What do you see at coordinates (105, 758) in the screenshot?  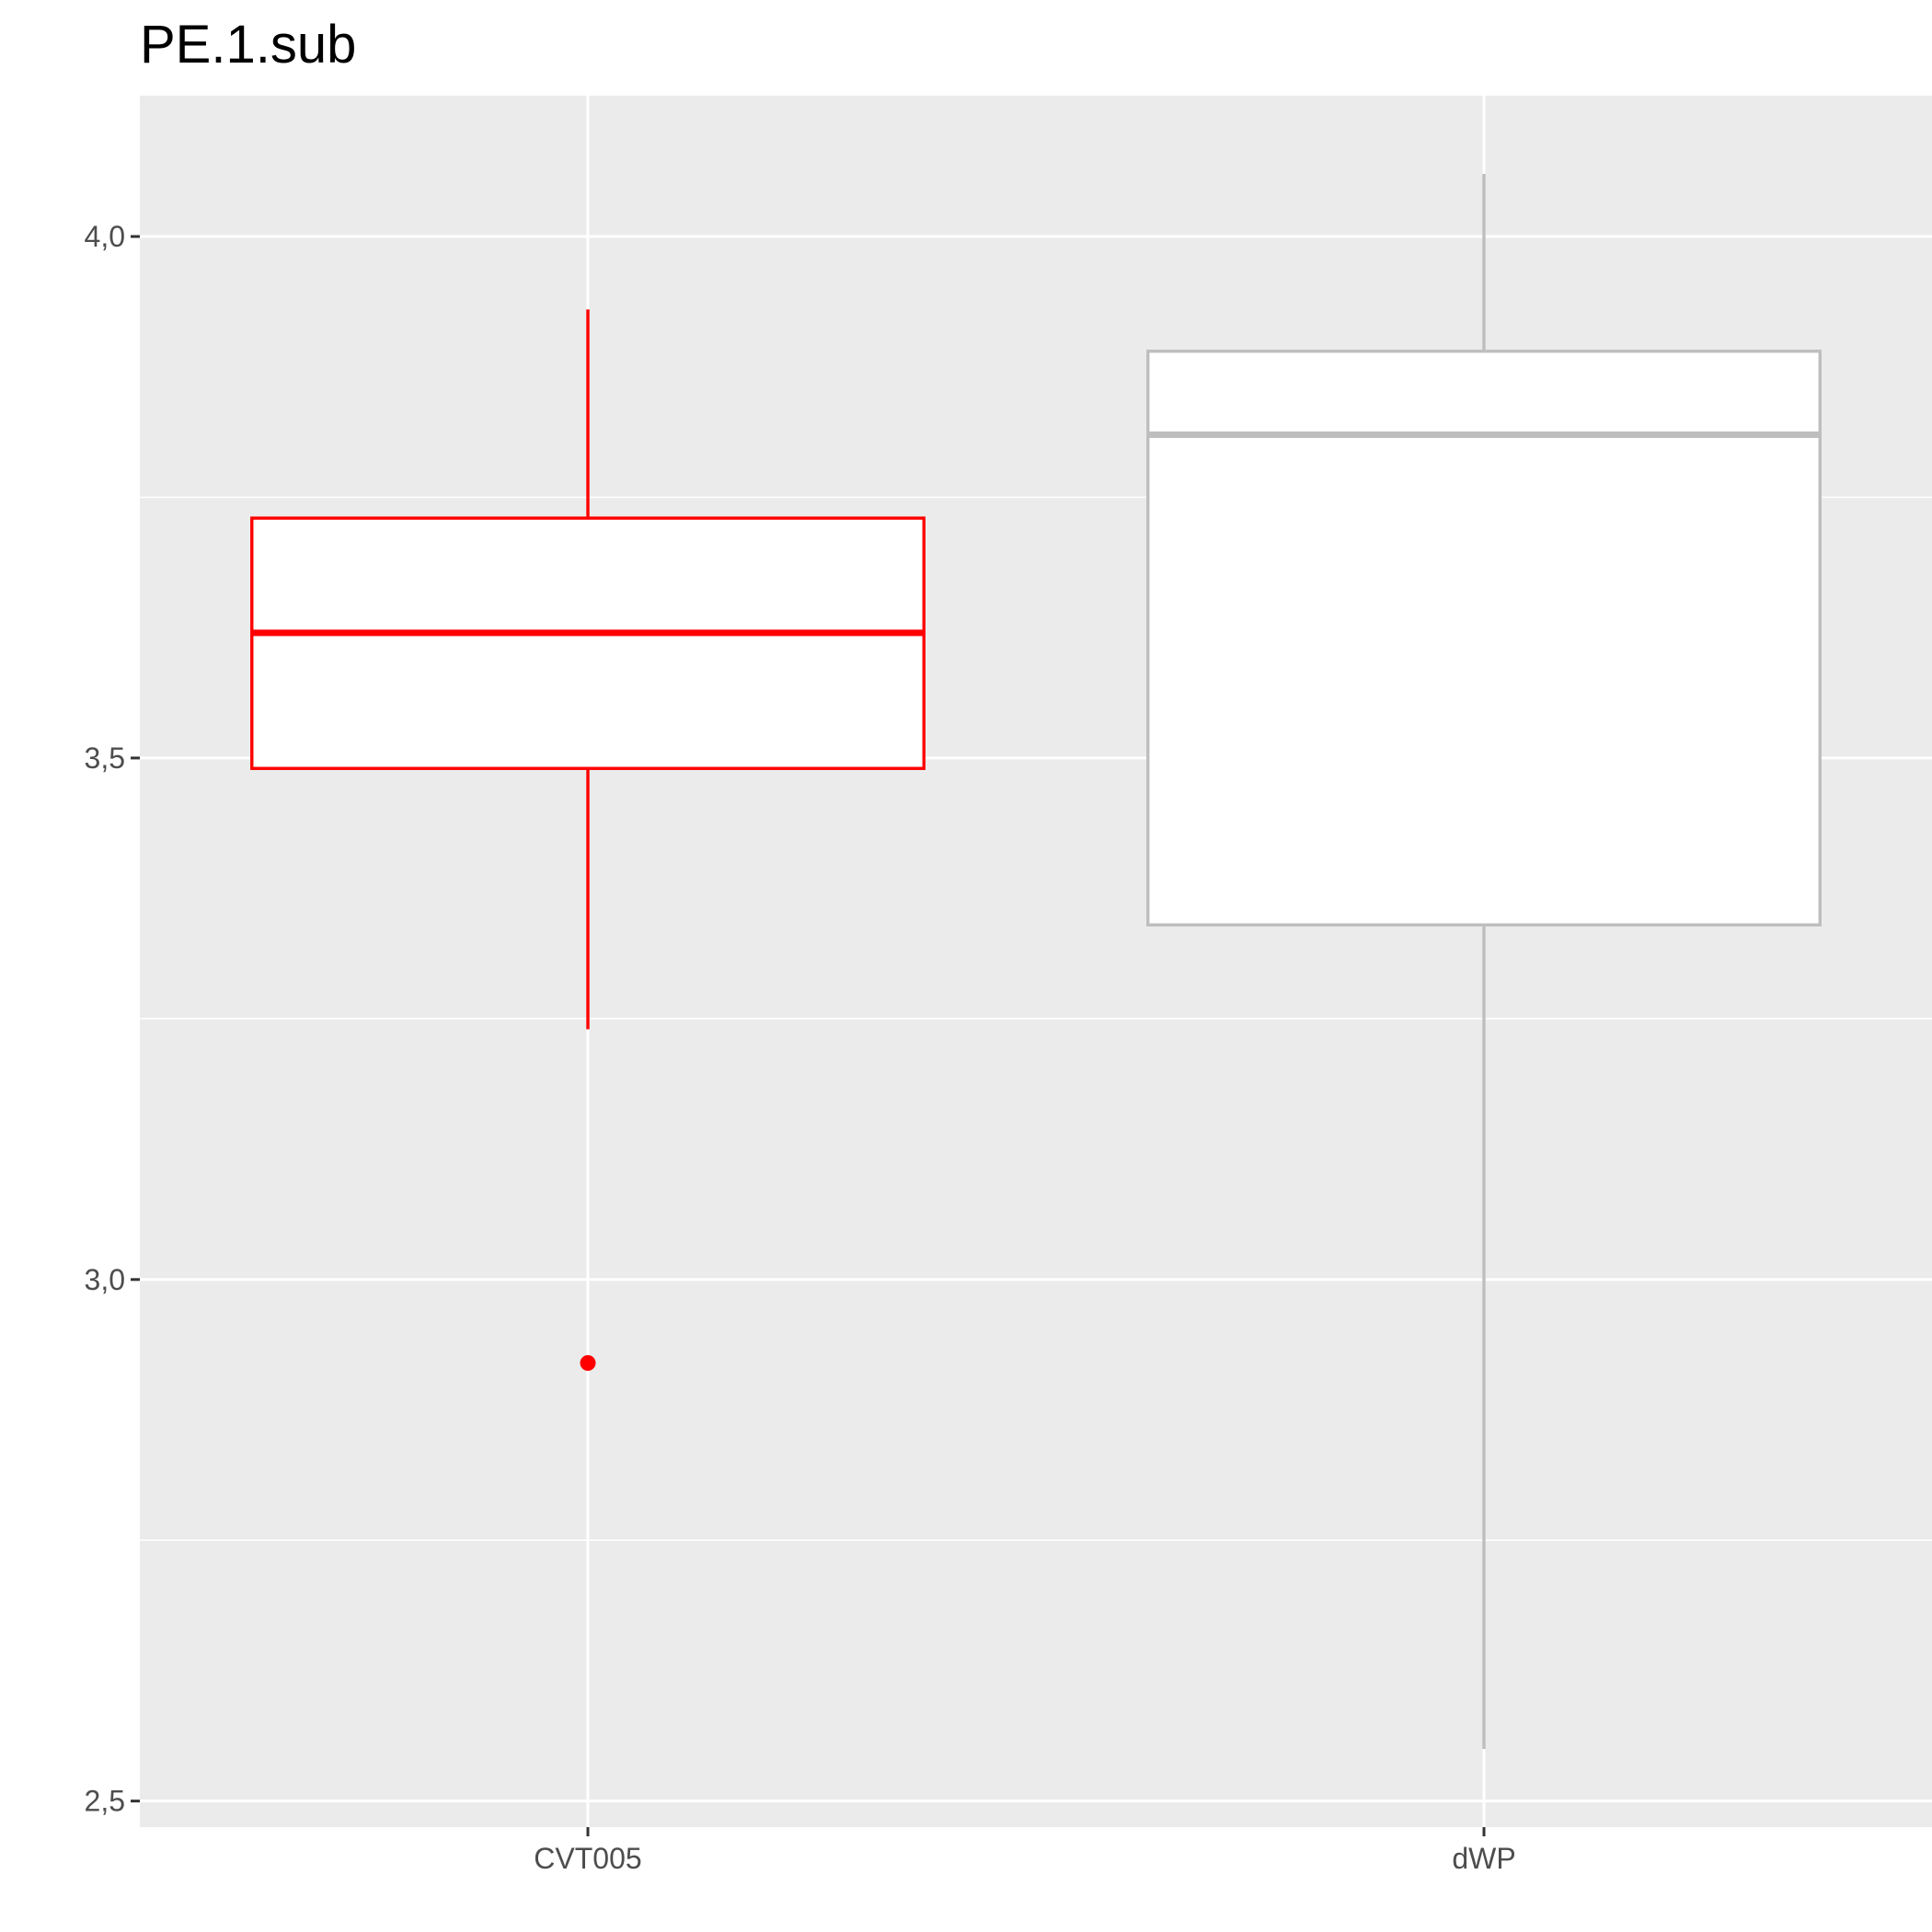 I see `y-tick-label: 3,5` at bounding box center [105, 758].